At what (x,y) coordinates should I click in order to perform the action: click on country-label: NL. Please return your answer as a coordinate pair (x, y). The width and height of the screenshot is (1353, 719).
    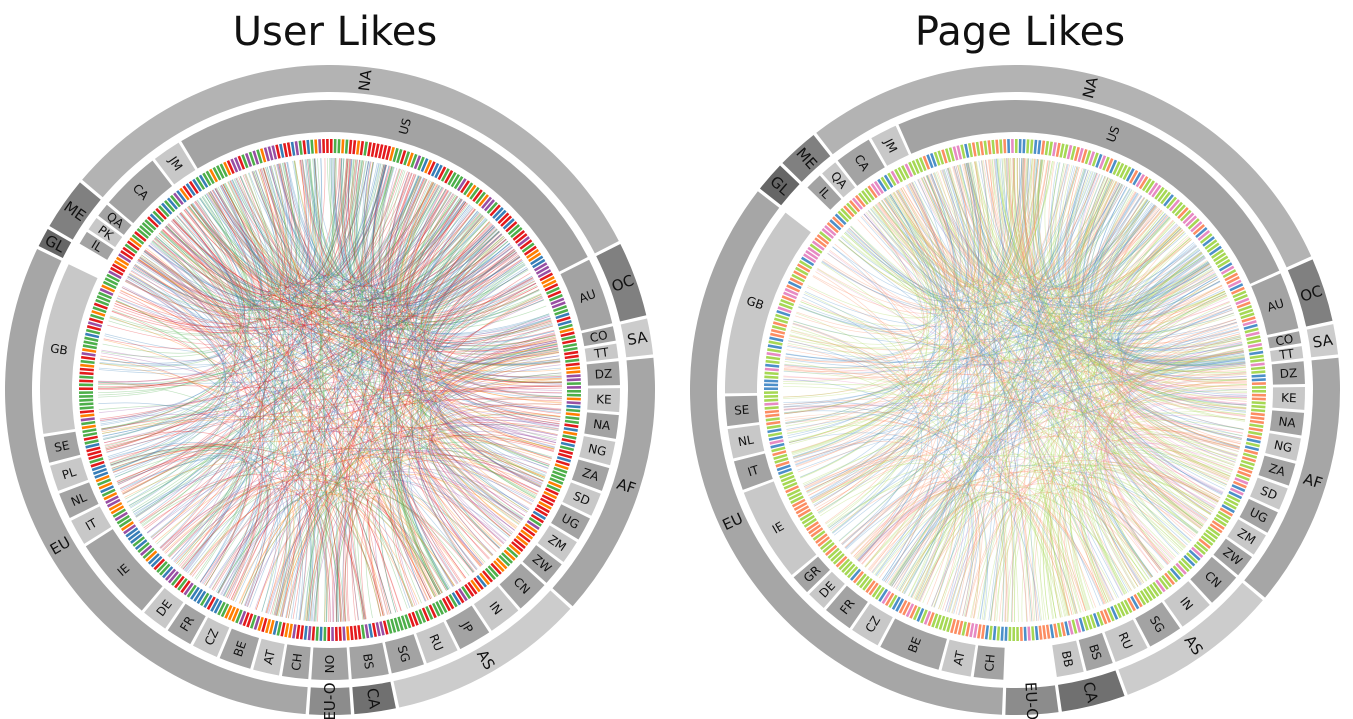
    Looking at the image, I should click on (79, 499).